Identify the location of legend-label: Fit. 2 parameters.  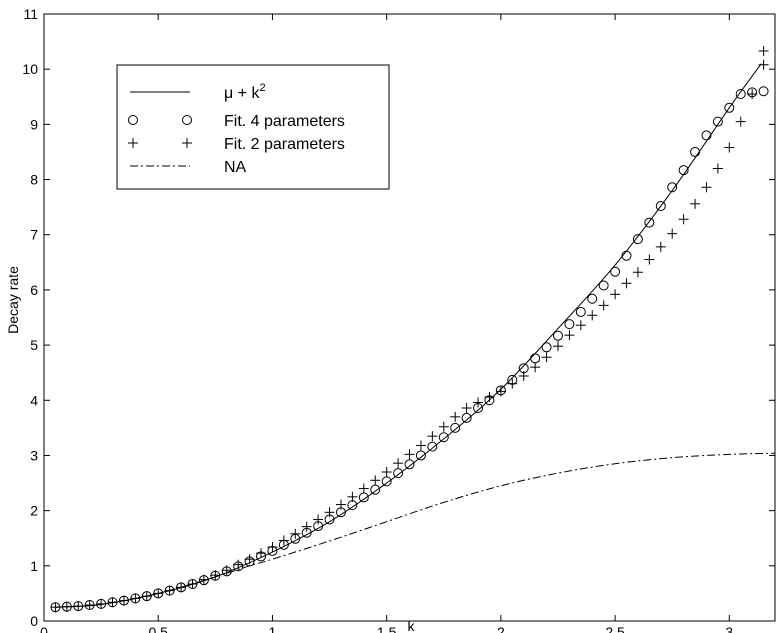
(284, 144).